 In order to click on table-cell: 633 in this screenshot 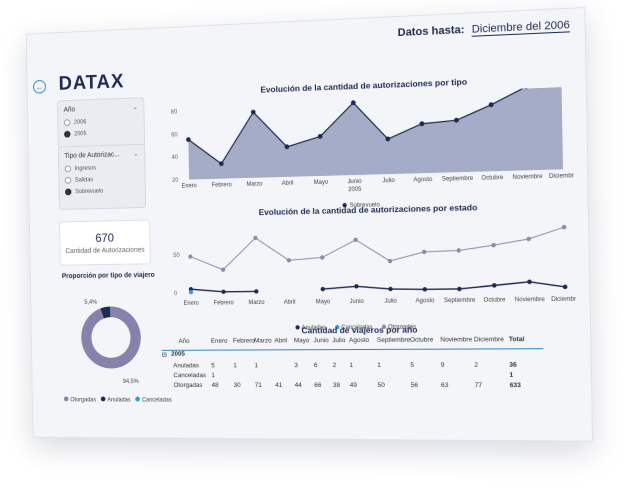, I will do `click(515, 385)`.